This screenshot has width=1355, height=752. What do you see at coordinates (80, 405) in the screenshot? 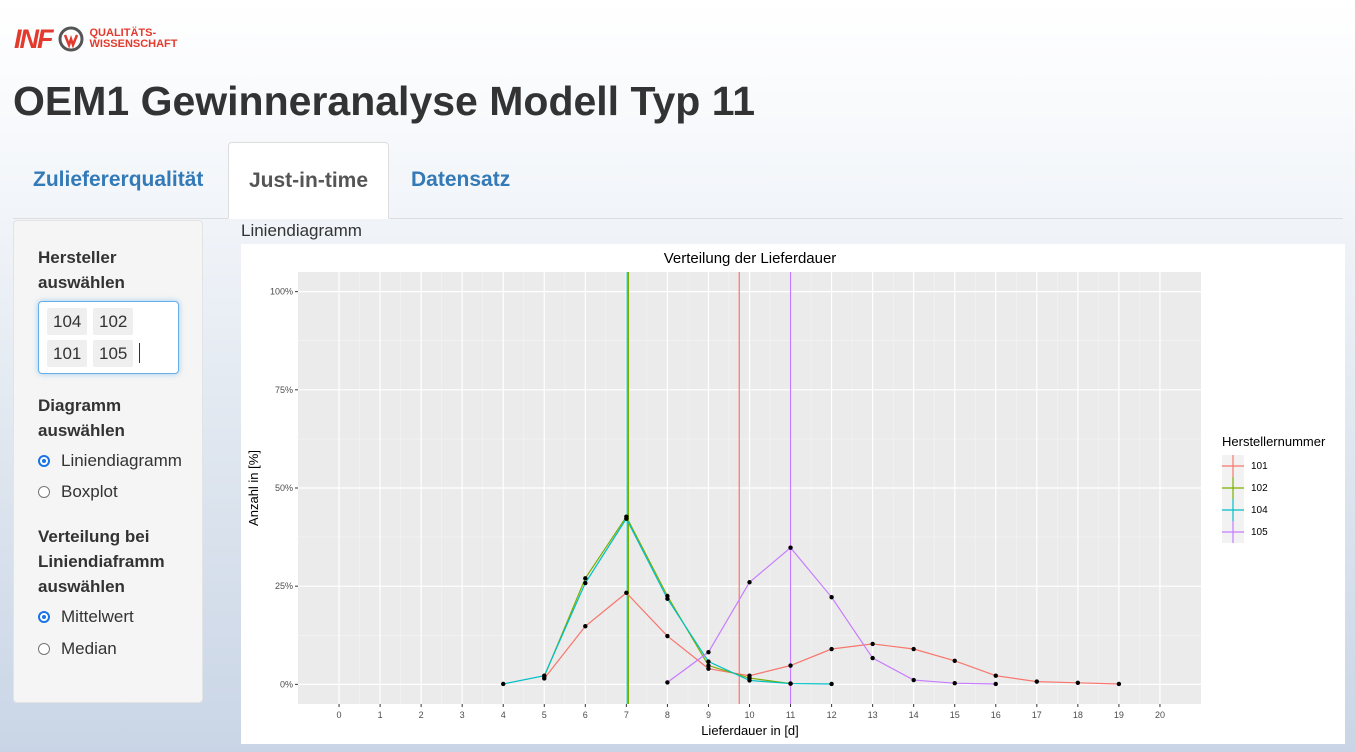
I see `diagramm-label-line1: Diagramm` at bounding box center [80, 405].